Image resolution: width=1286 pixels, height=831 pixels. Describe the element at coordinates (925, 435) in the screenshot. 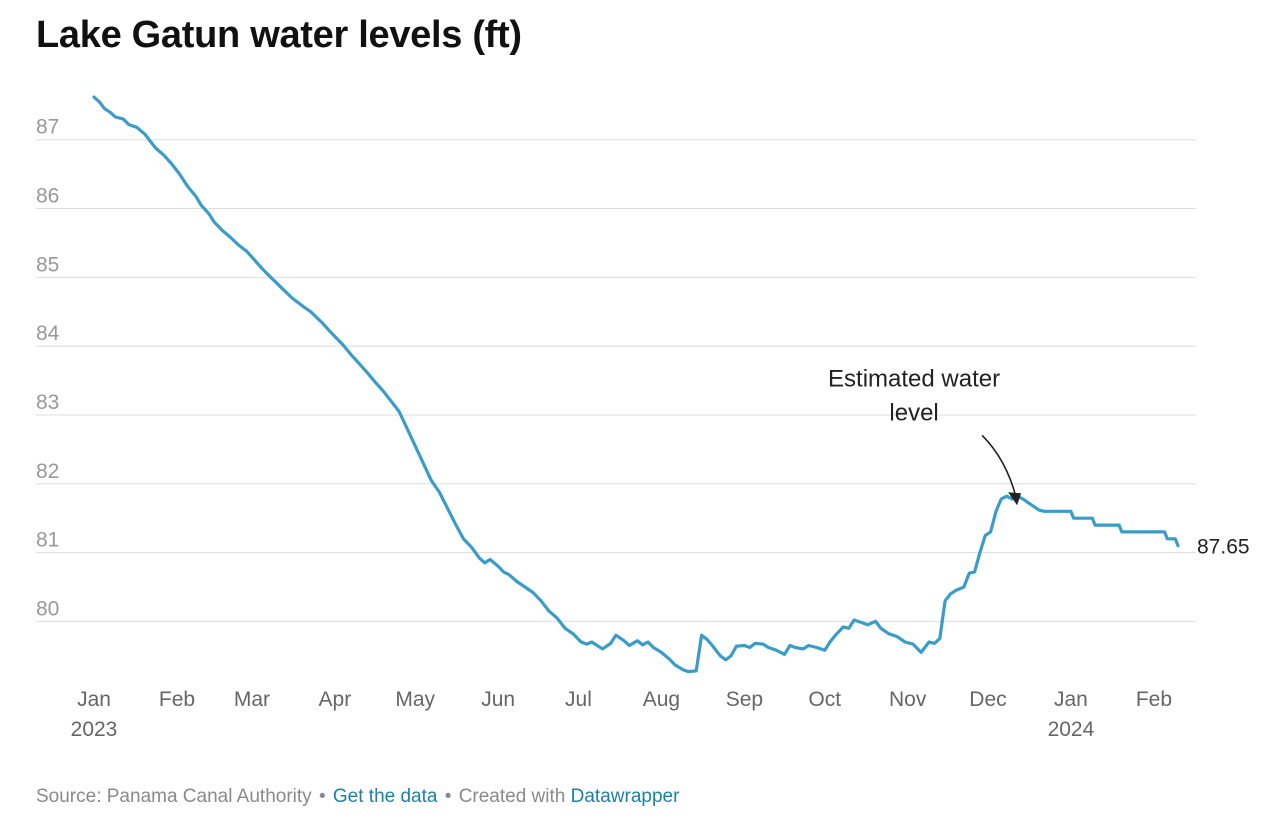

I see `annotation: Estimated water level` at that location.